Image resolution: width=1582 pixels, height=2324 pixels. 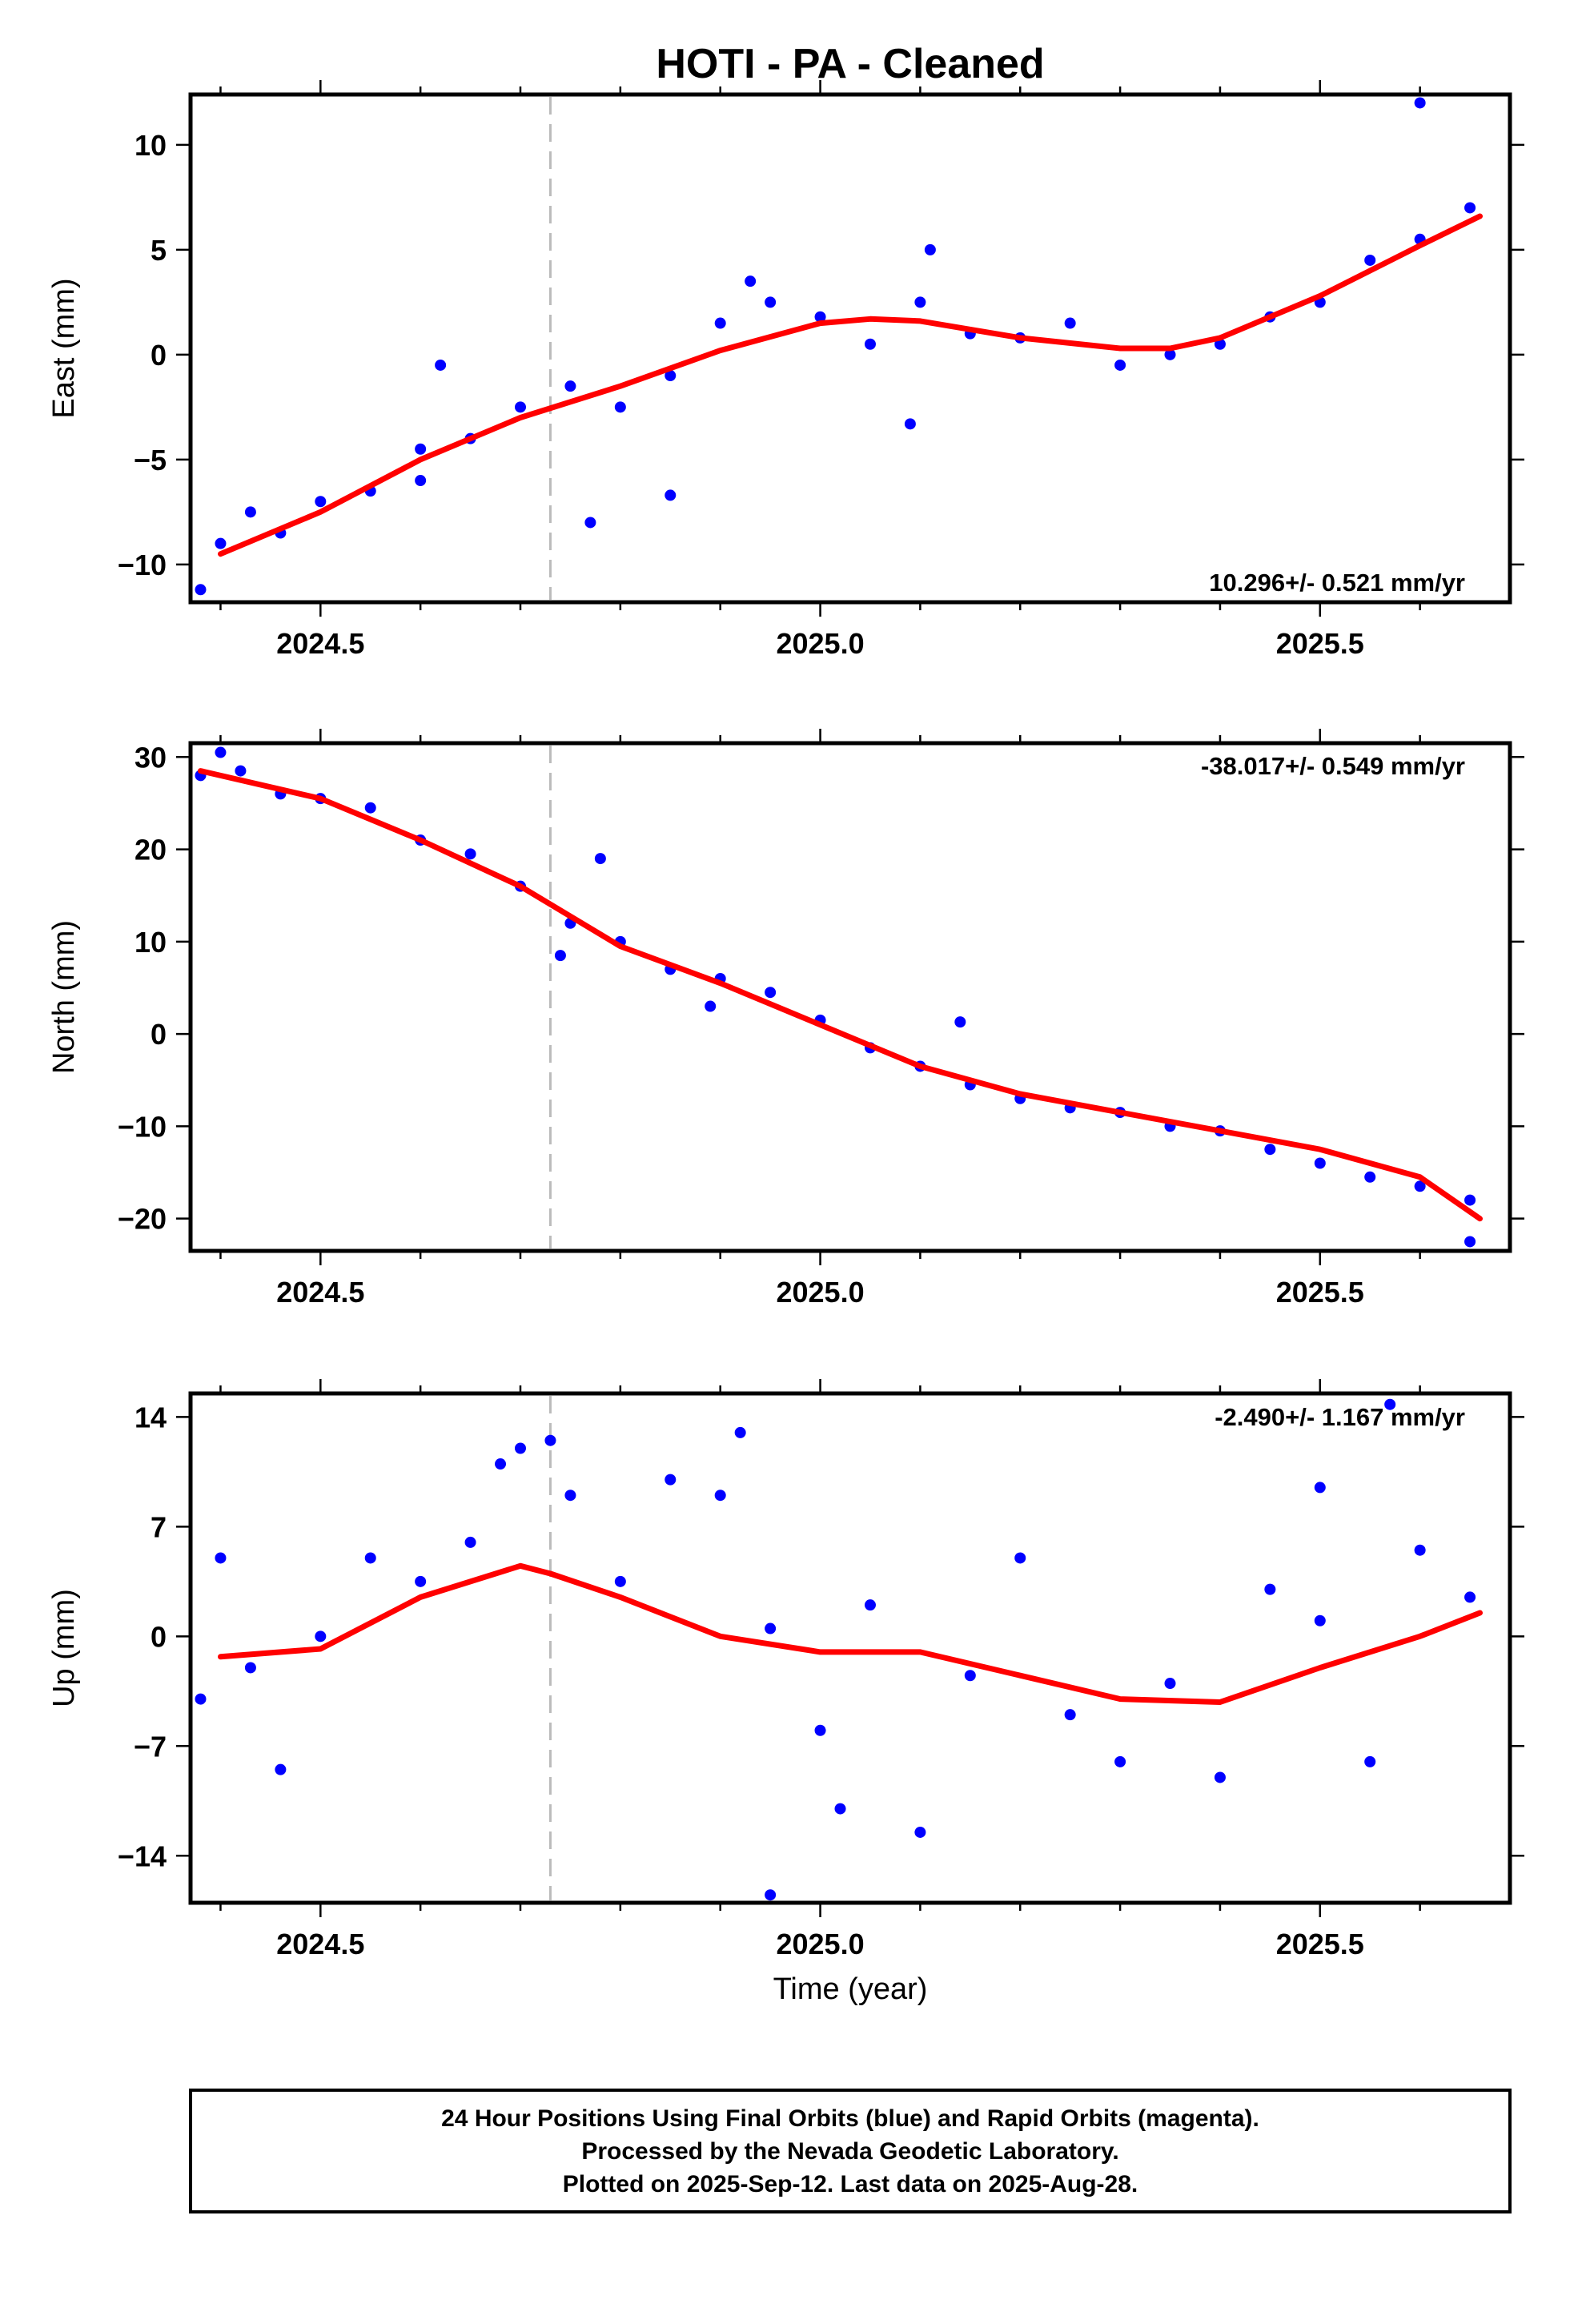 I want to click on north-x-tick-label: 2025.5, so click(x=1320, y=1292).